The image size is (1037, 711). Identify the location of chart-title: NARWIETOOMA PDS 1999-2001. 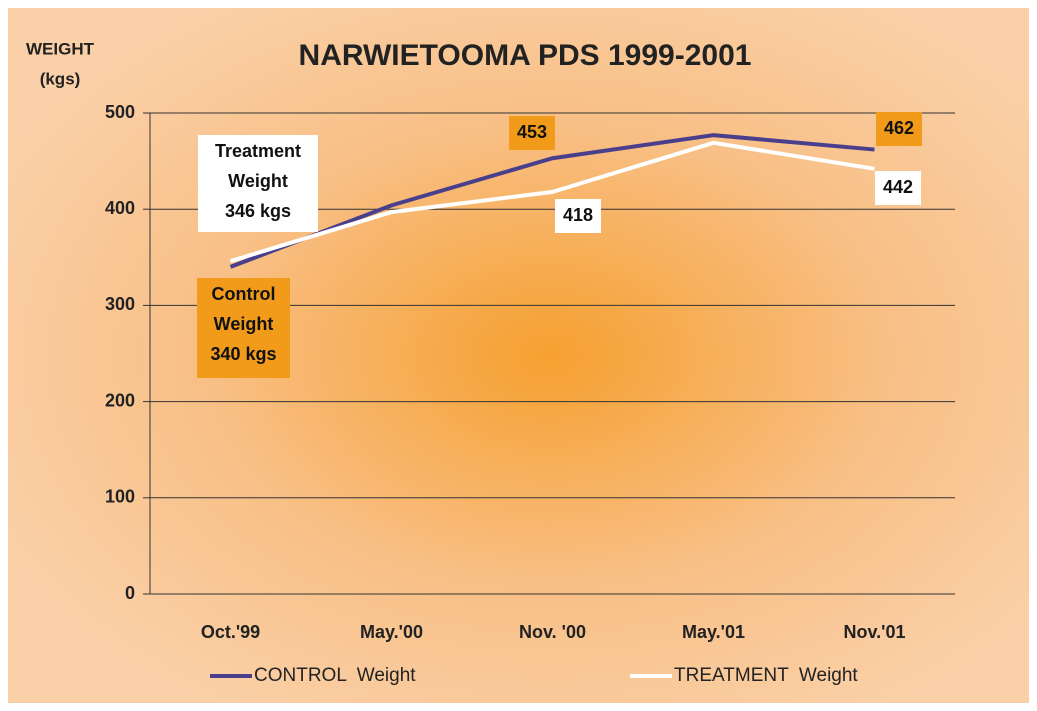
(525, 55).